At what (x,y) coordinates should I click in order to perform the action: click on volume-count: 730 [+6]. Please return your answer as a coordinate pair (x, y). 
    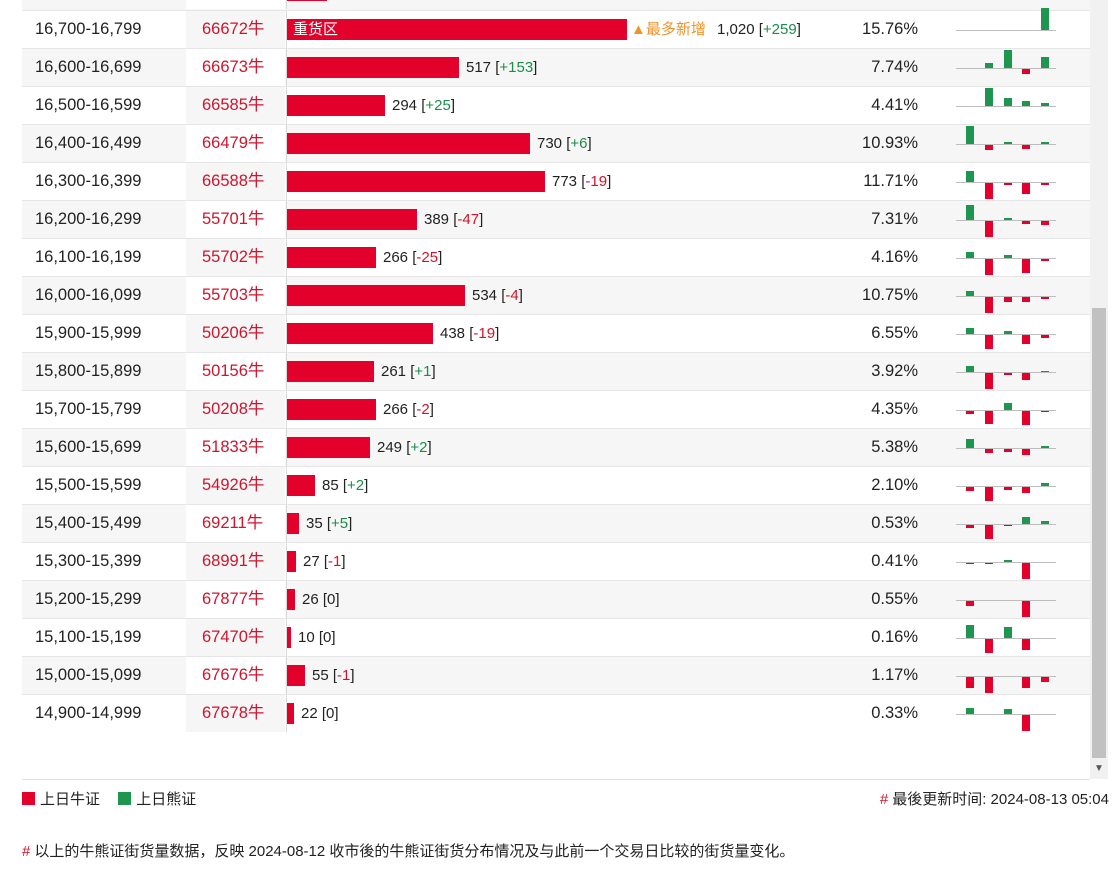
    Looking at the image, I should click on (564, 143).